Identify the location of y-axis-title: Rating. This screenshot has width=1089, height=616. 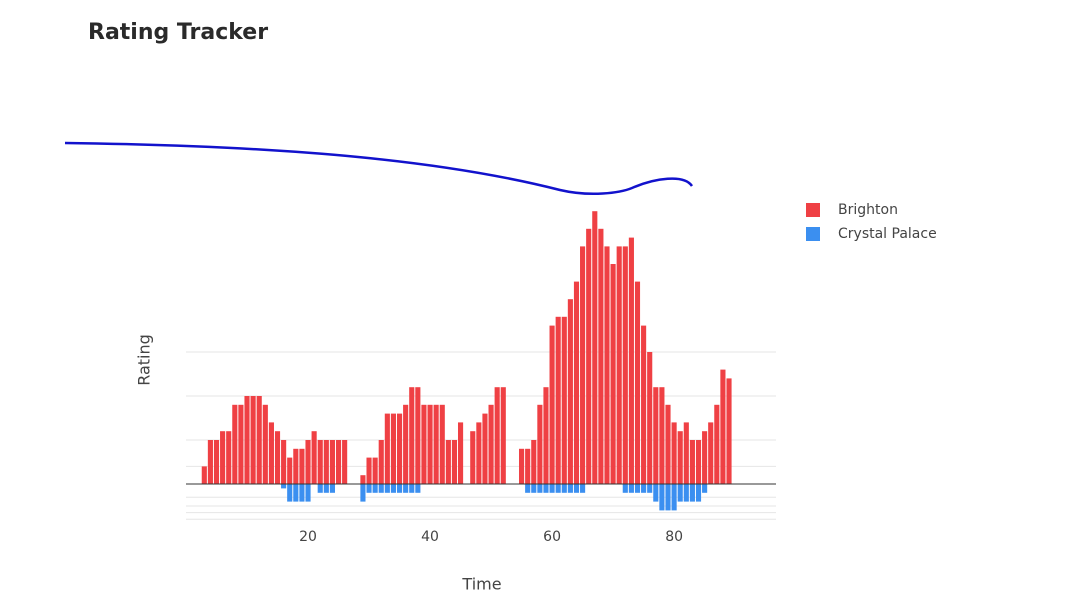
(144, 360).